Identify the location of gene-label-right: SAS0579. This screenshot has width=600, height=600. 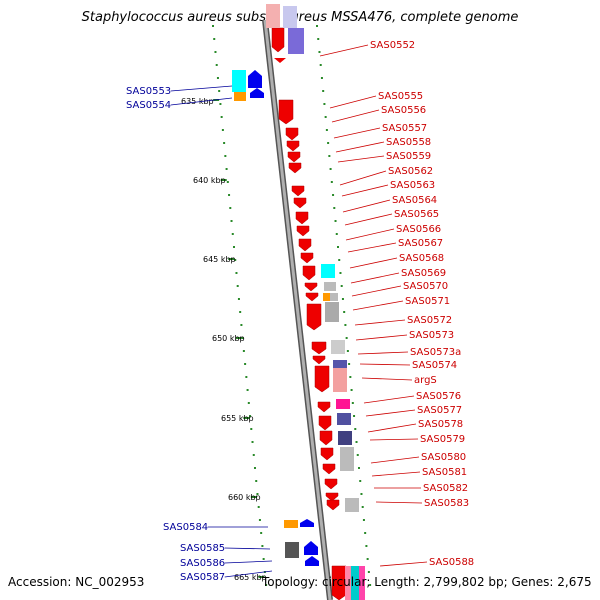
(442, 439).